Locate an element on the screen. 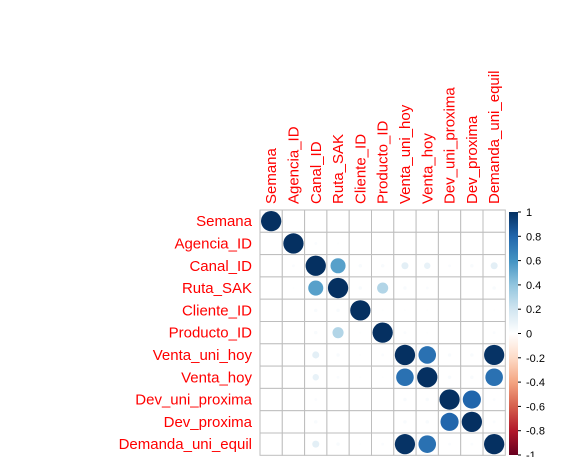 This screenshot has width=580, height=457. row-label: Dev_uni_proxima is located at coordinates (193, 400).